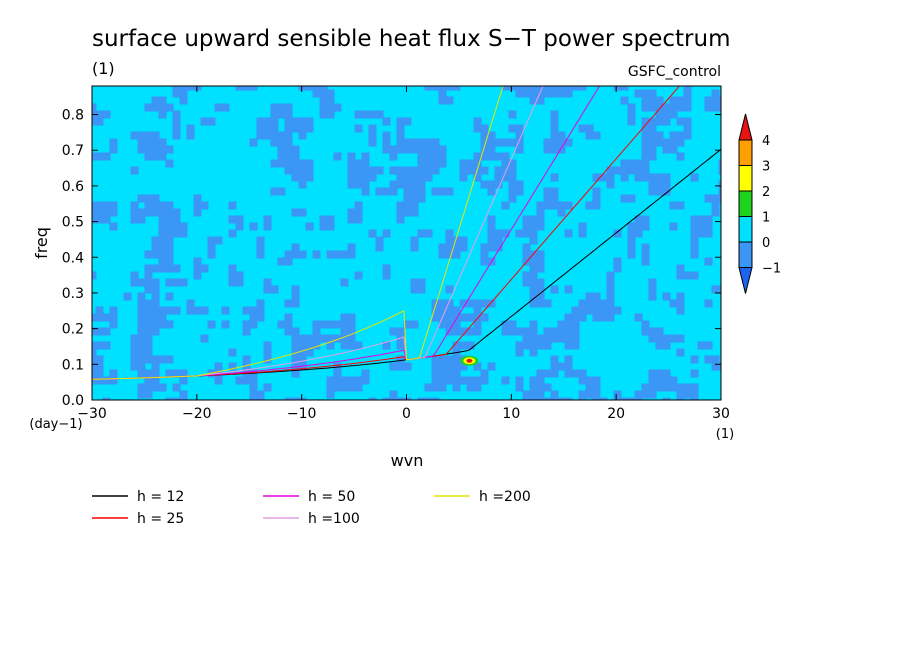  Describe the element at coordinates (766, 218) in the screenshot. I see `colorbar-label: 1` at that location.